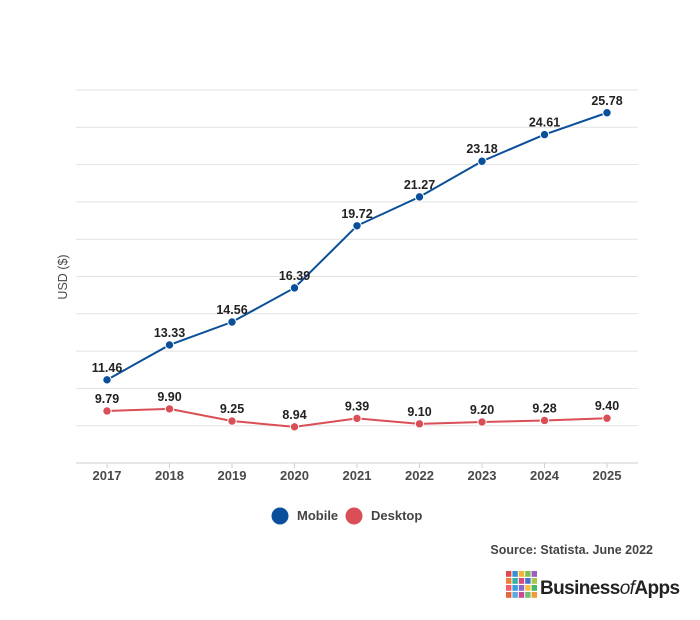  What do you see at coordinates (396, 515) in the screenshot?
I see `legend-label-desktop: Desktop` at bounding box center [396, 515].